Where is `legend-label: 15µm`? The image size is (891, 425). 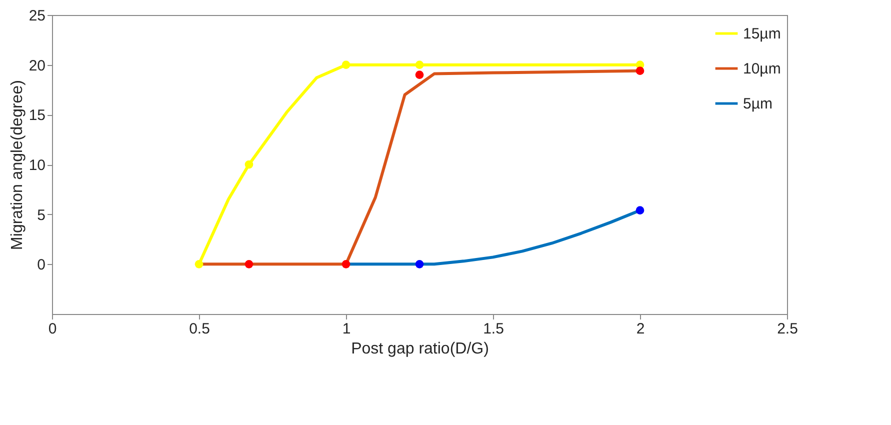
legend-label: 15µm is located at coordinates (762, 34).